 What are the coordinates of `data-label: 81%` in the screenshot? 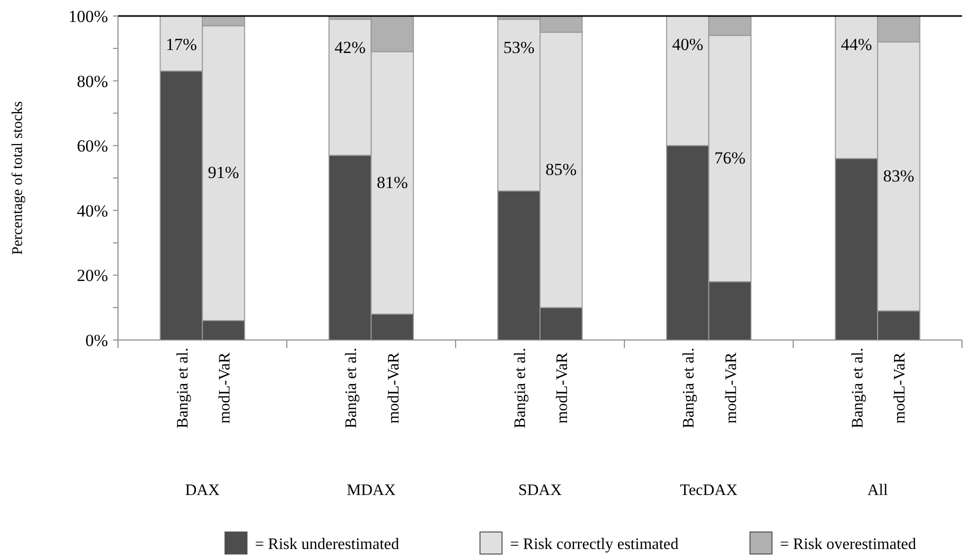 It's located at (392, 182).